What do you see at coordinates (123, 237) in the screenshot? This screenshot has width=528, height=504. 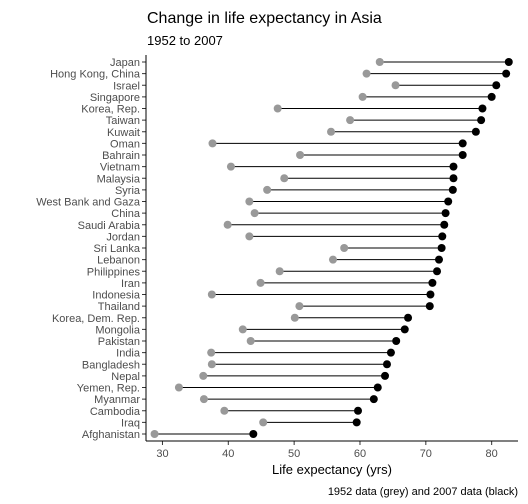 I see `y-tick-label: Jordan` at bounding box center [123, 237].